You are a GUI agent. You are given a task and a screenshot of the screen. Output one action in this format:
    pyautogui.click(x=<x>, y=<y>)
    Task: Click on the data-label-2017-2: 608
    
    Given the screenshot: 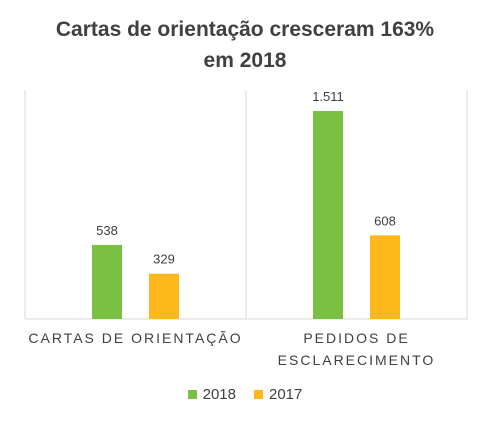 What is the action you would take?
    pyautogui.click(x=385, y=220)
    